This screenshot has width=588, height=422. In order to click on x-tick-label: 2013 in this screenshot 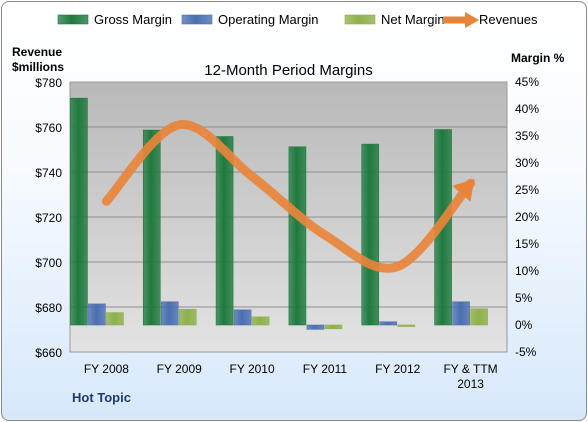, I will do `click(470, 384)`.